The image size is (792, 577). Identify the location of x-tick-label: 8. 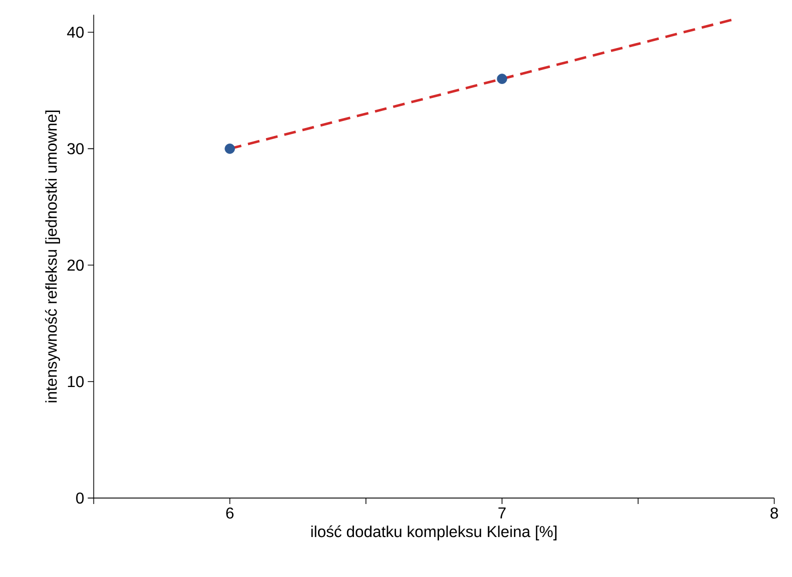
(774, 513).